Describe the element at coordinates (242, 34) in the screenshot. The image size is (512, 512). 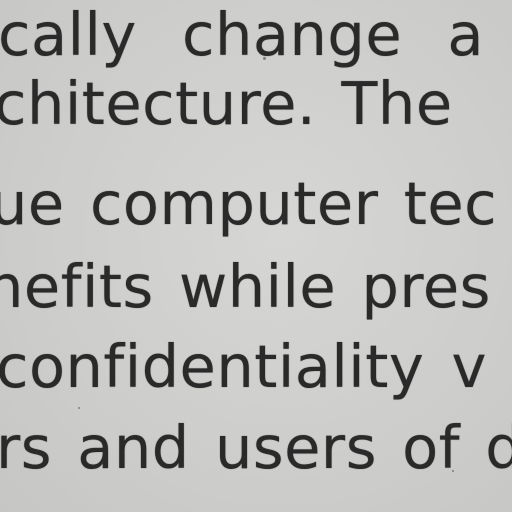
I see `text-line: cally change a` at that location.